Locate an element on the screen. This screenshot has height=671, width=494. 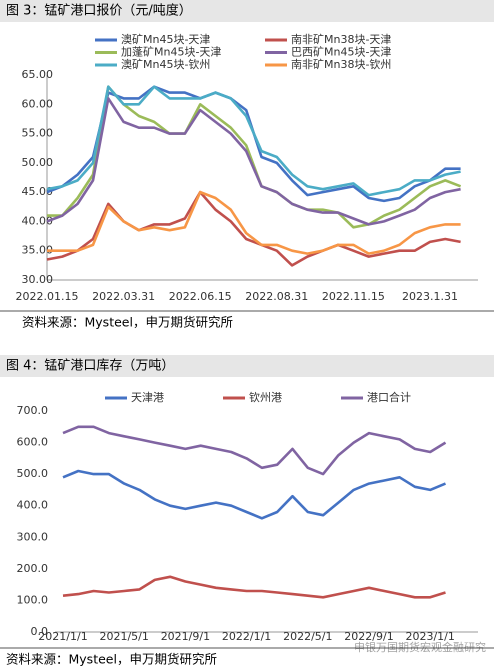
y-tick-label: 45.00 is located at coordinates (38, 191).